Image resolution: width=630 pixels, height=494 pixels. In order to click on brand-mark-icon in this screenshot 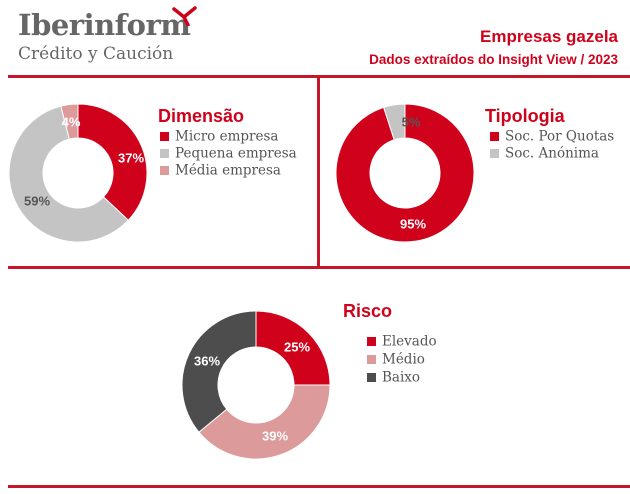, I will do `click(184, 16)`.